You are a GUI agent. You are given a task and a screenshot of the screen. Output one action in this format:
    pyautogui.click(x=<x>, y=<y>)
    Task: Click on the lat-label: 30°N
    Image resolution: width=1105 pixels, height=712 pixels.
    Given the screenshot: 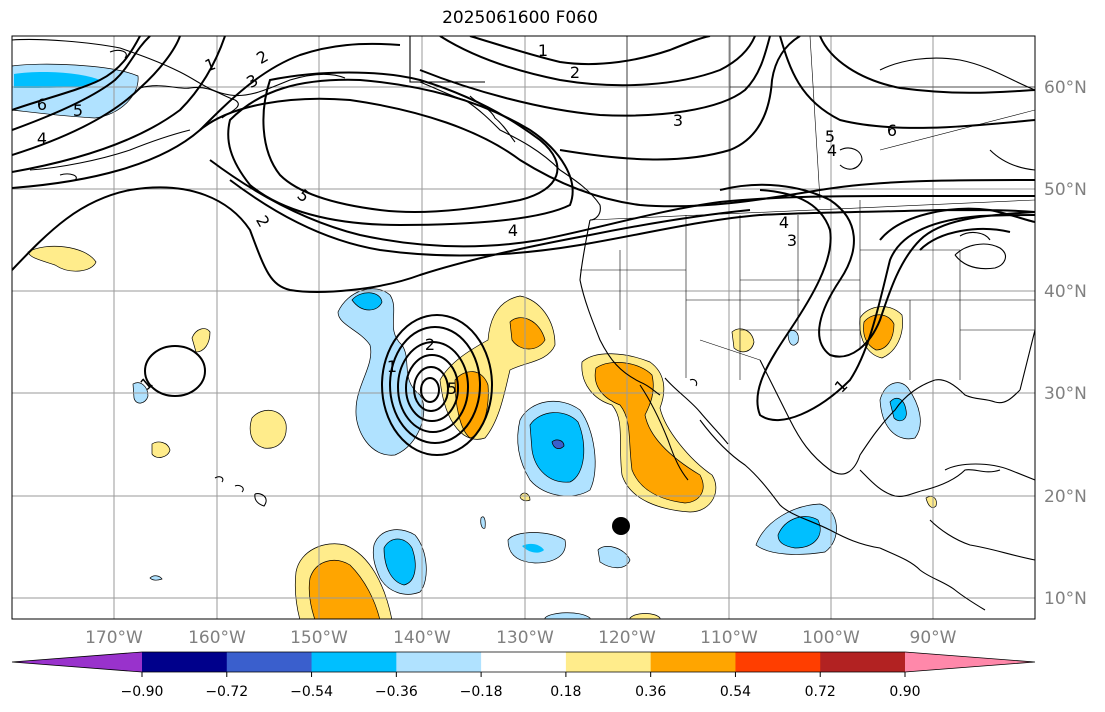 What is the action you would take?
    pyautogui.click(x=1065, y=394)
    